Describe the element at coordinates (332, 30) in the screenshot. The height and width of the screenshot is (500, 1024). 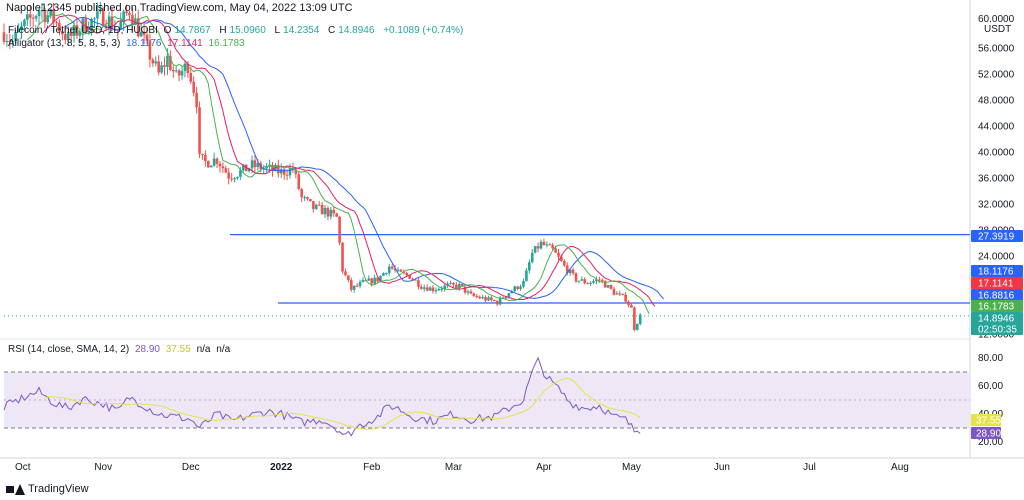
I see `ohlc-close-label: C` at that location.